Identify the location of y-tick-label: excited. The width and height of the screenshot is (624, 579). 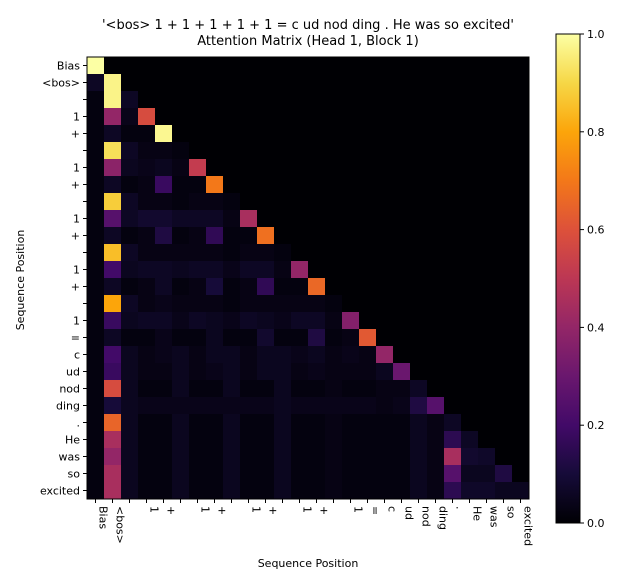
(60, 491).